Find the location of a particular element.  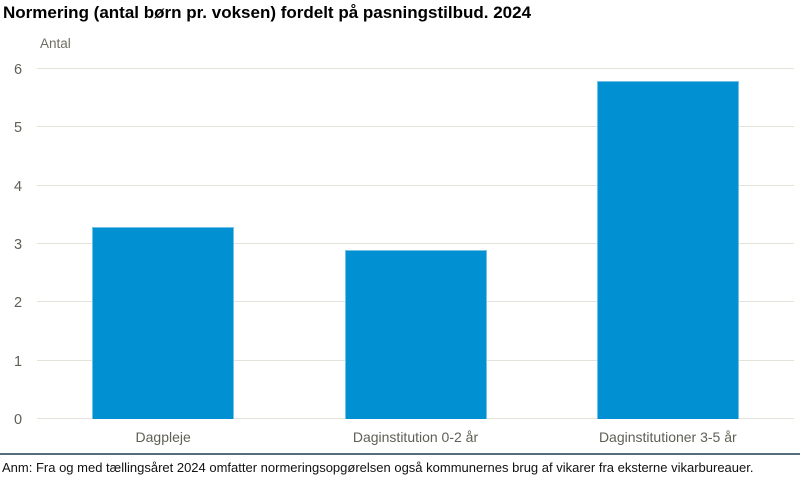

y-axis-unit-label: Antal is located at coordinates (55, 43).